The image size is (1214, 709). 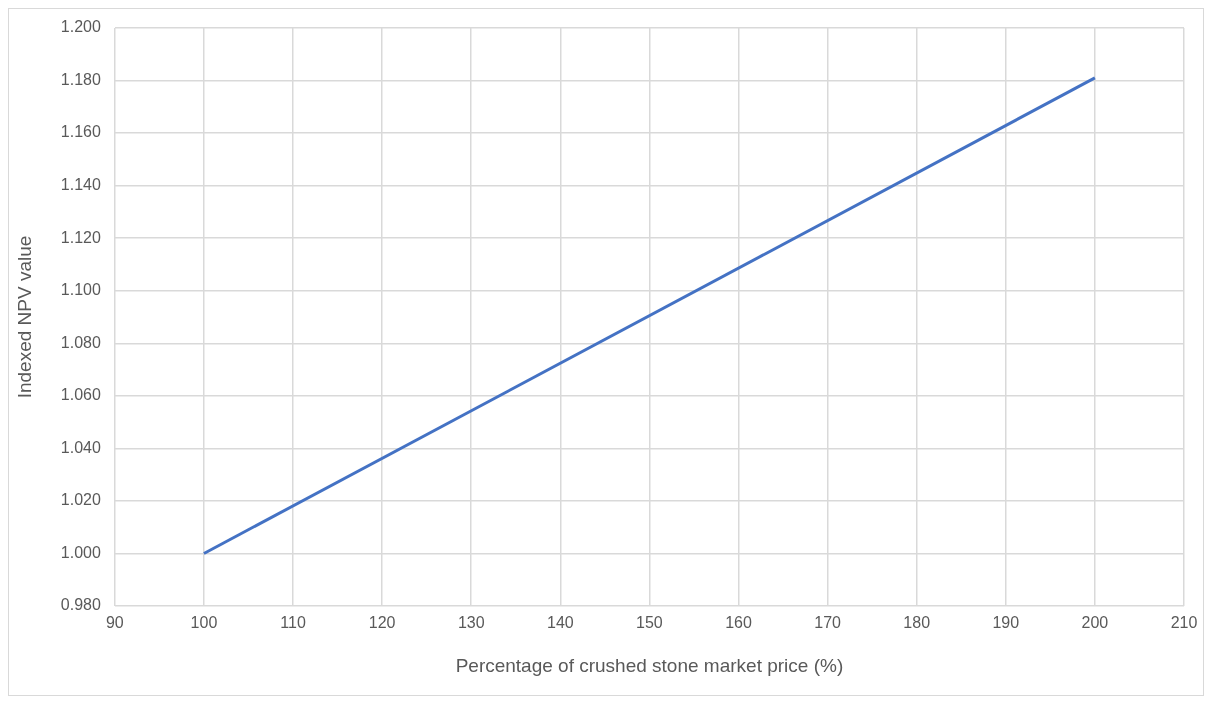 What do you see at coordinates (293, 623) in the screenshot?
I see `x-tick-label: 110` at bounding box center [293, 623].